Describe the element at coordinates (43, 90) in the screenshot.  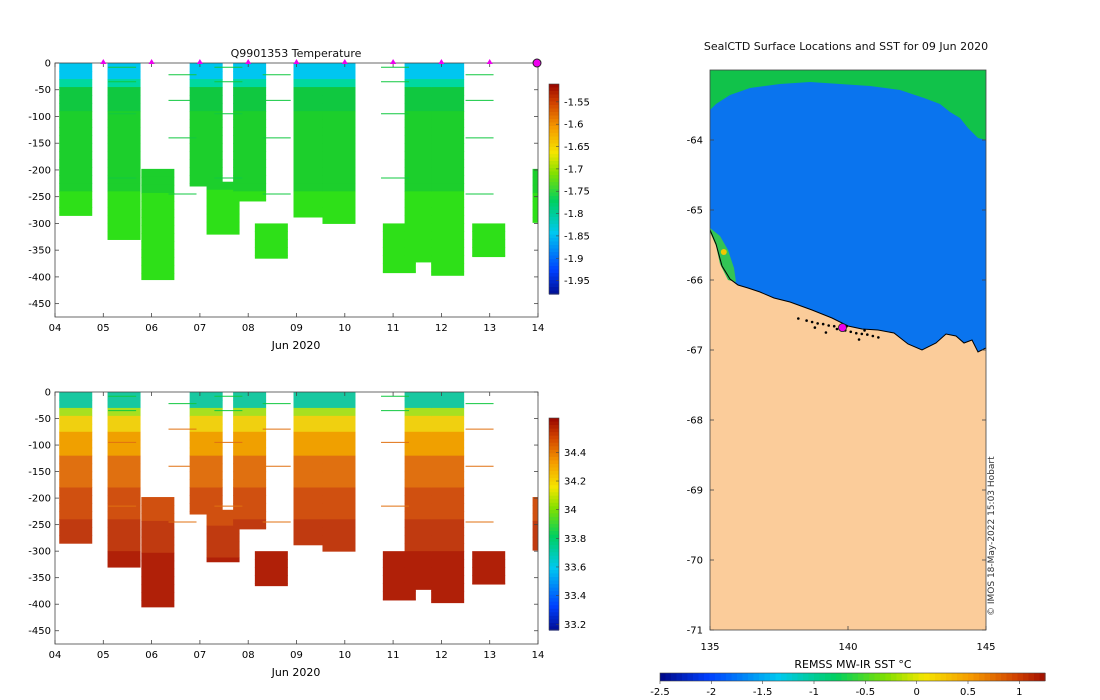
I see `y-tick-label: -50` at that location.